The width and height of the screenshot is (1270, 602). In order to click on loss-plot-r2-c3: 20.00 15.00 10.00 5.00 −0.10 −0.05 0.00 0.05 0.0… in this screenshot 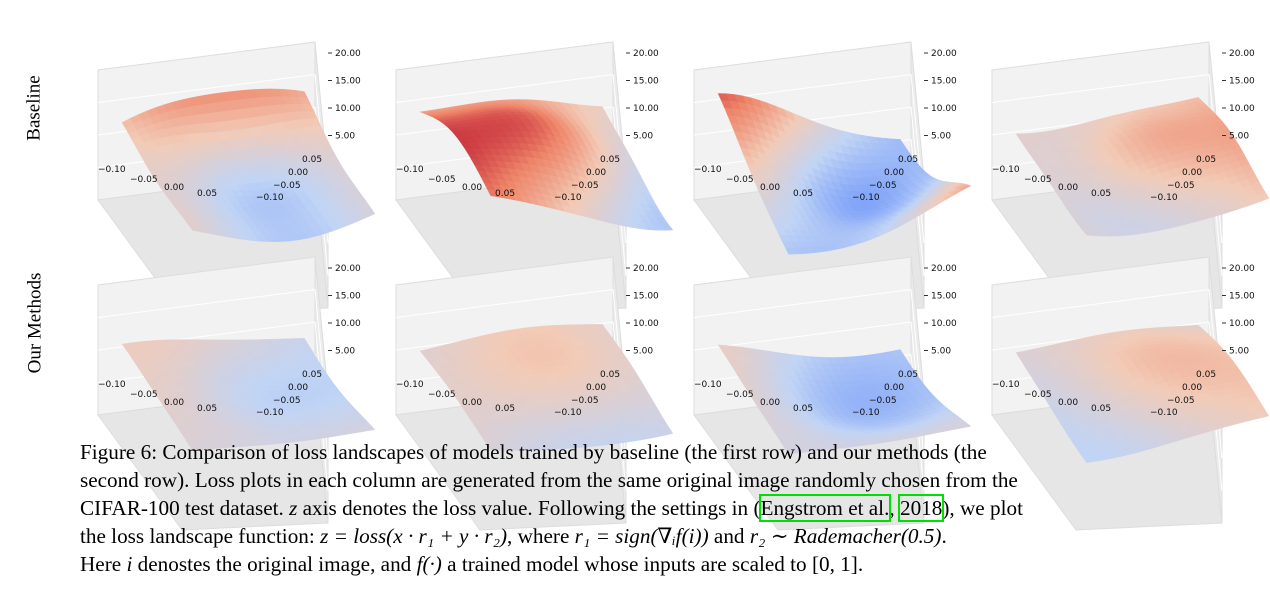, I will do `click(825, 373)`.